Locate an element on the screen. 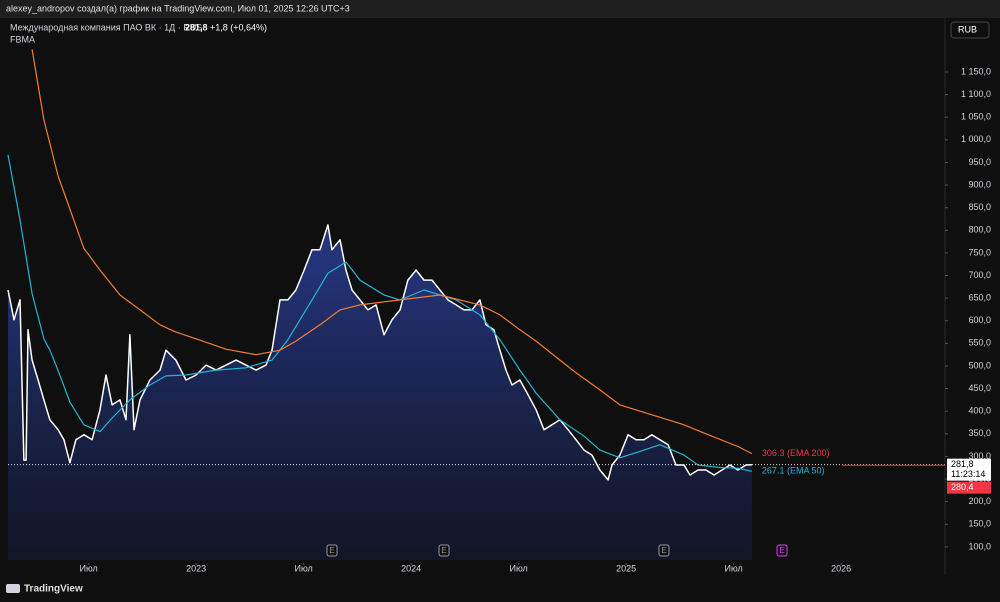 The image size is (1000, 602). price-time: 11:23:14 is located at coordinates (968, 474).